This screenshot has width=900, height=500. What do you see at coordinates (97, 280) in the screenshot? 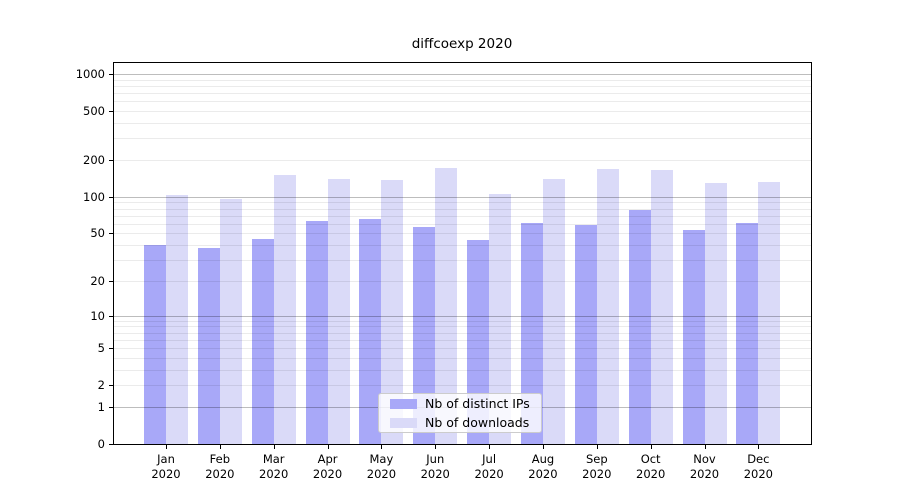
I see `ytick-label-20: 20` at bounding box center [97, 280].